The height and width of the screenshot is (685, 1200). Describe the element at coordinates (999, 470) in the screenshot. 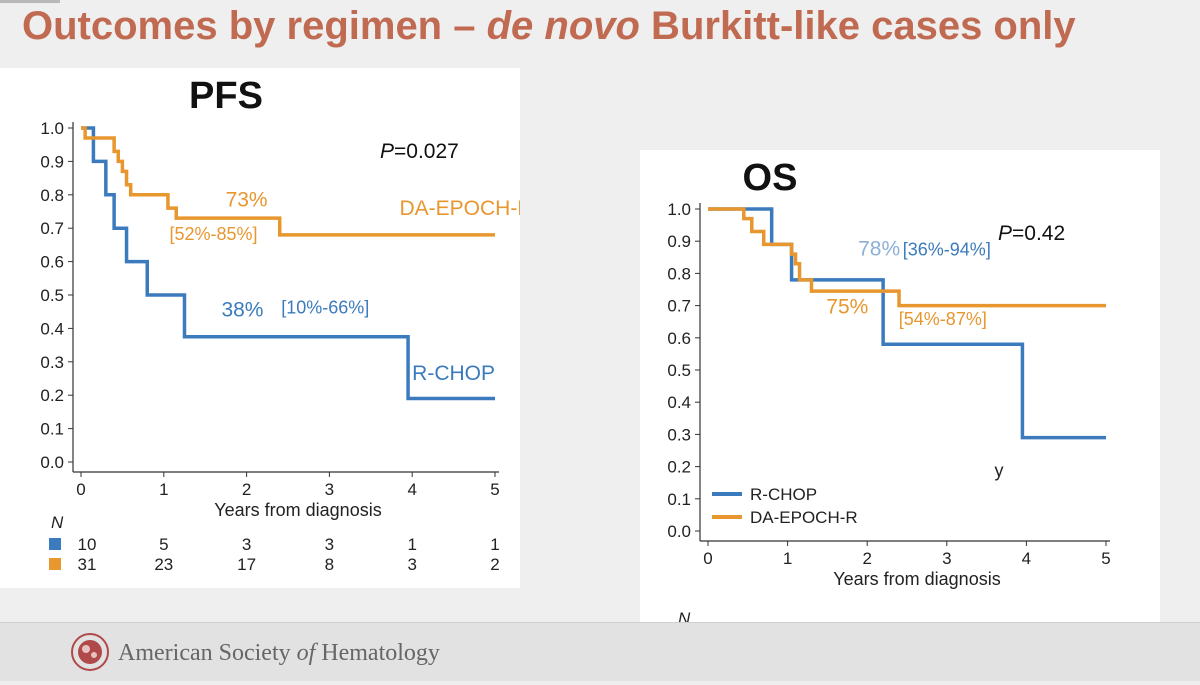

I see `os-stray-mark: y` at that location.